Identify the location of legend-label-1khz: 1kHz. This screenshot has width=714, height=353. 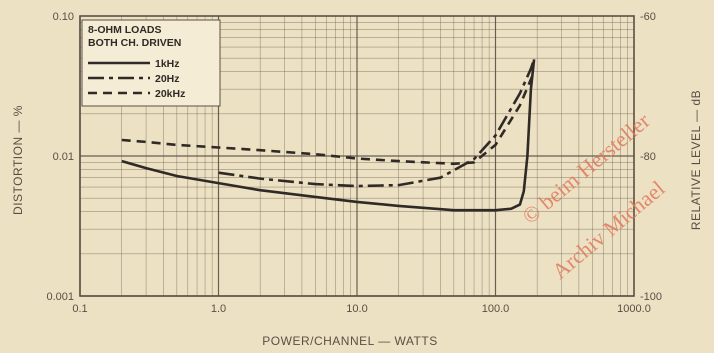
(167, 64).